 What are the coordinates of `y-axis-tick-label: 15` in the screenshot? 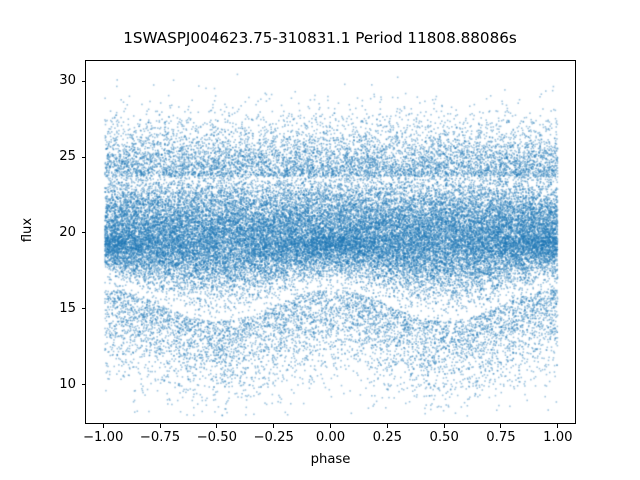 It's located at (67, 308).